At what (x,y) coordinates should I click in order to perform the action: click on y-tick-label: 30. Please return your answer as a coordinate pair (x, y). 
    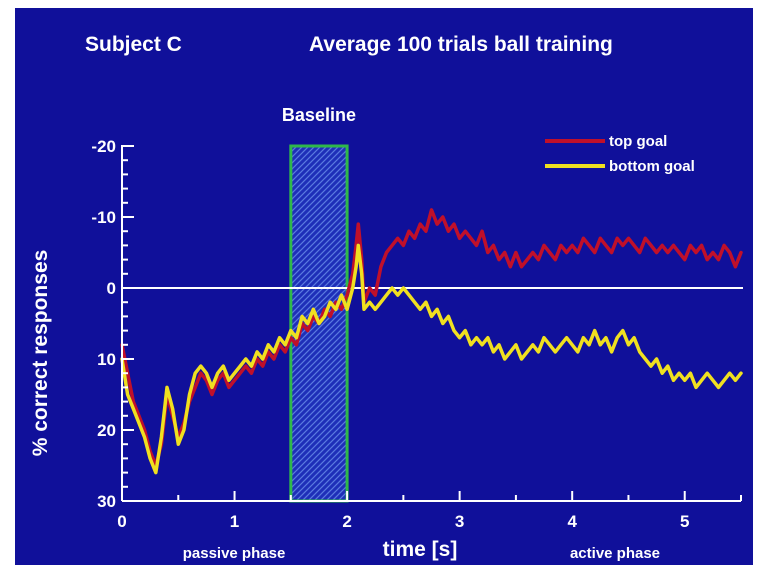
    Looking at the image, I should click on (106, 501).